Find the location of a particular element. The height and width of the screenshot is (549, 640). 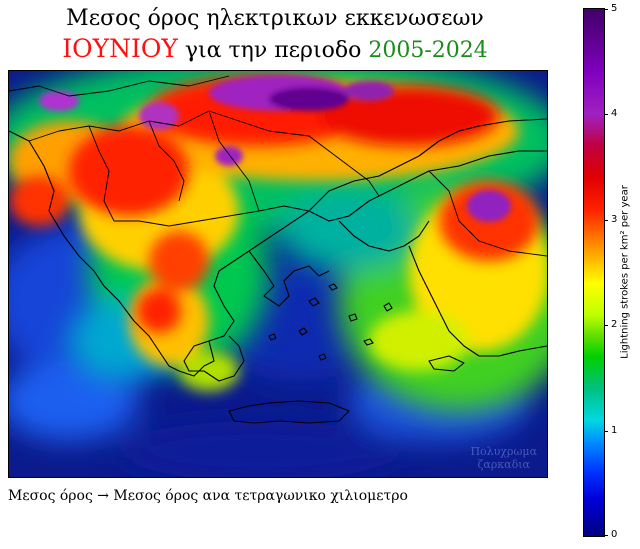

title-period-text: για την περιοδο is located at coordinates (273, 50).